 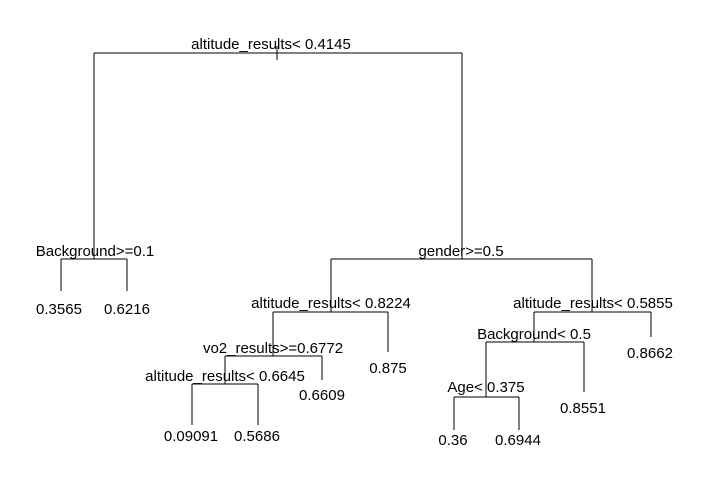 I want to click on leaf-value-l6: 0.5686, so click(x=257, y=436).